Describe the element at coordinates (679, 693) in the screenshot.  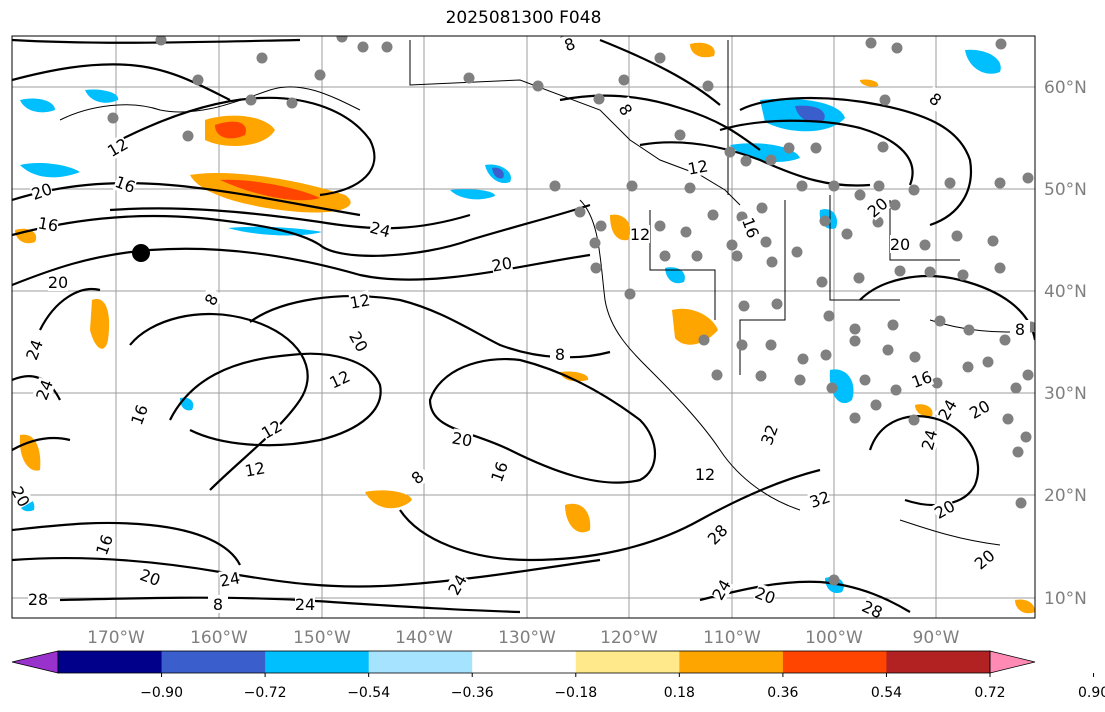
I see `colorbar-tick-label: 0.18` at that location.